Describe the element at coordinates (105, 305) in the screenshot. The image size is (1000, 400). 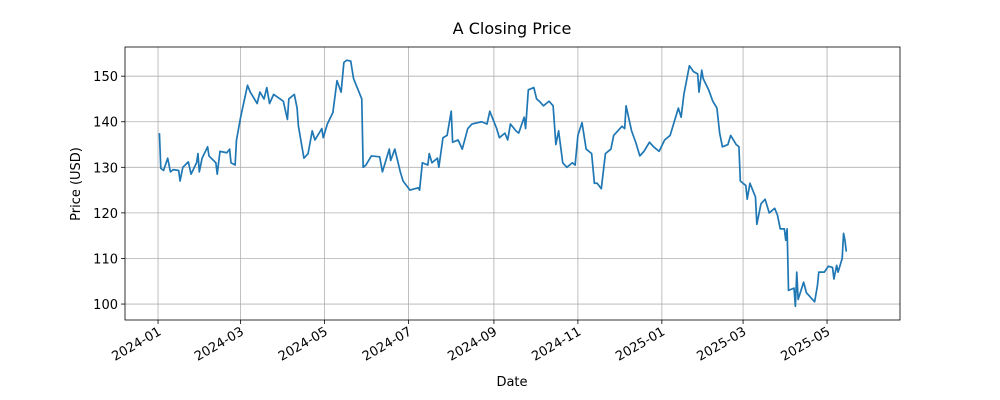
I see `y-tick-label: 100` at that location.